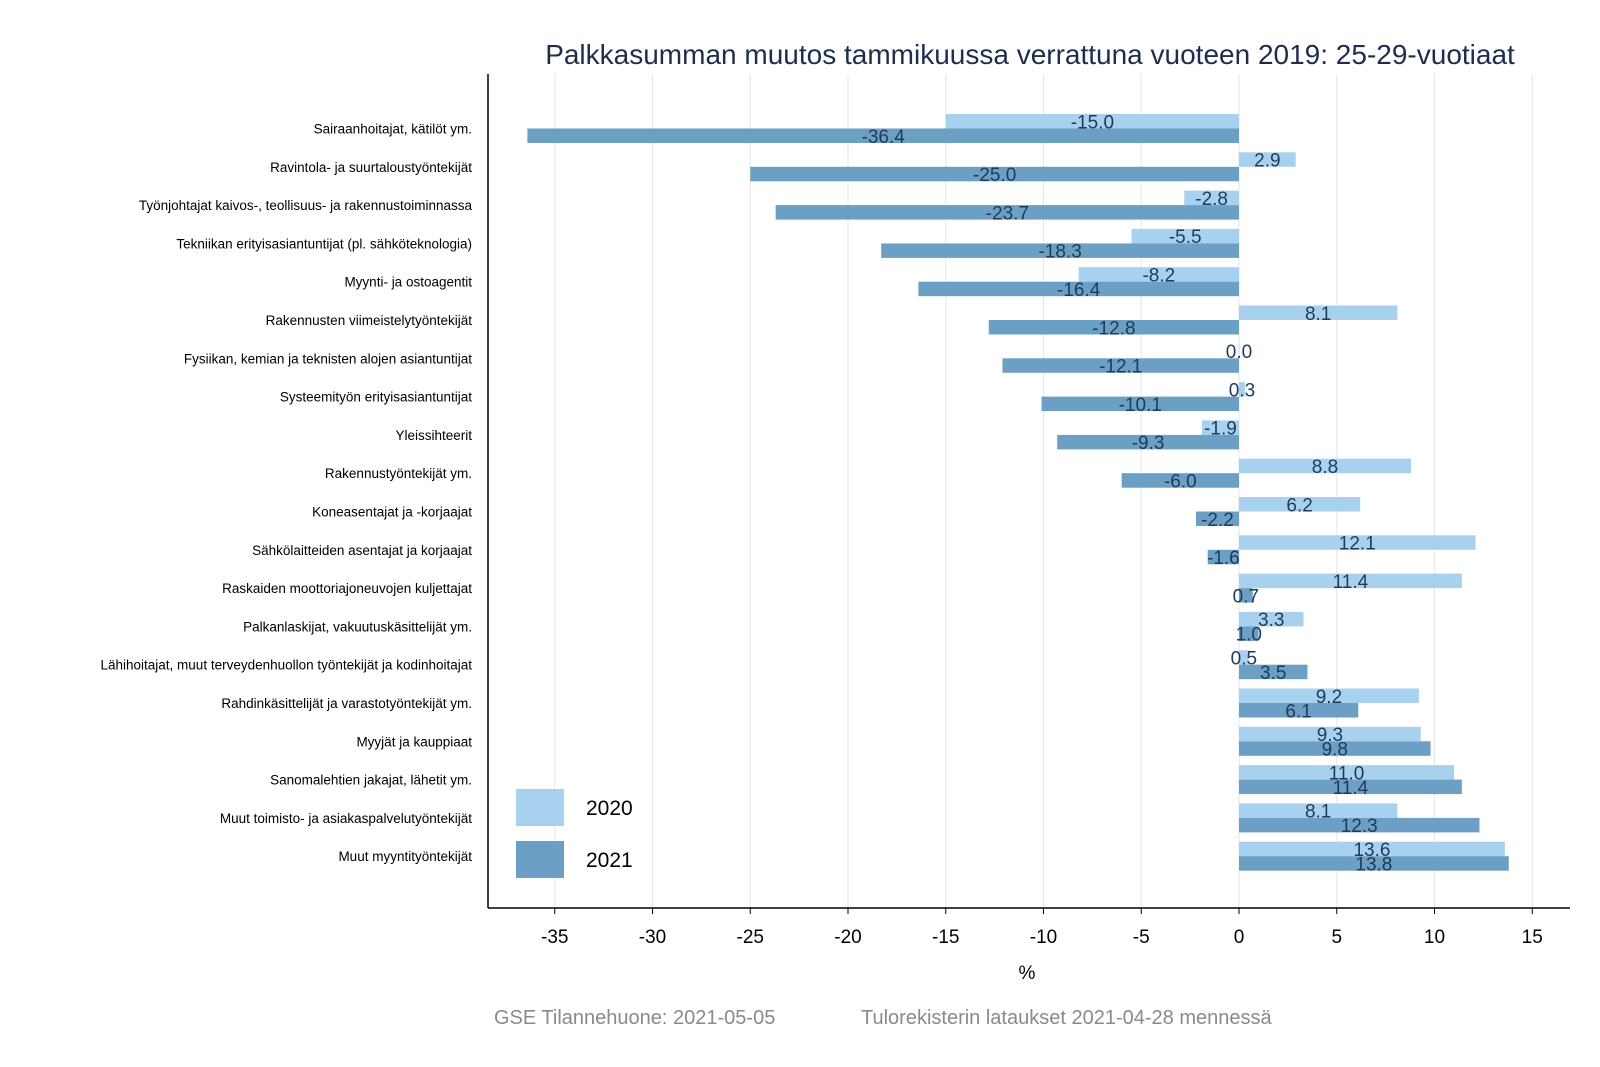 The height and width of the screenshot is (1067, 1600). What do you see at coordinates (609, 808) in the screenshot?
I see `legend-label-2020: 2020` at bounding box center [609, 808].